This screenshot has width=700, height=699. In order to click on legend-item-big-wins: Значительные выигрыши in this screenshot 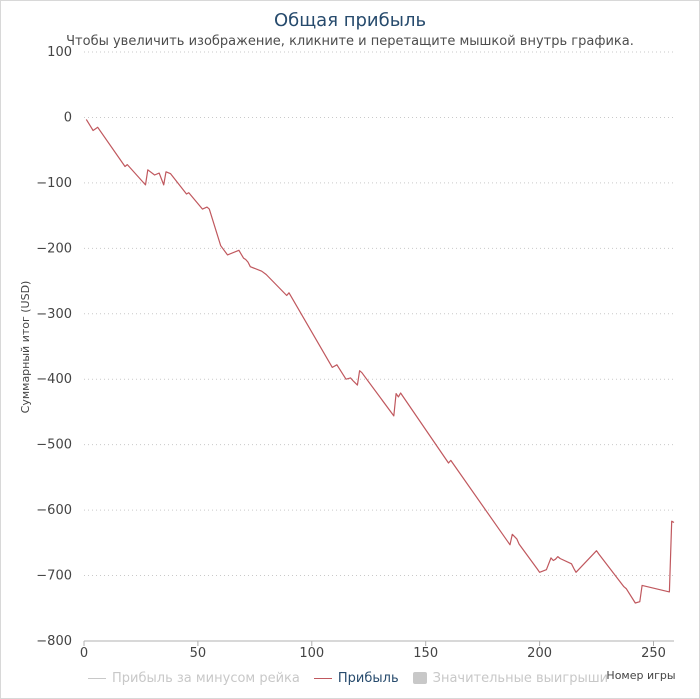, I will do `click(510, 678)`.